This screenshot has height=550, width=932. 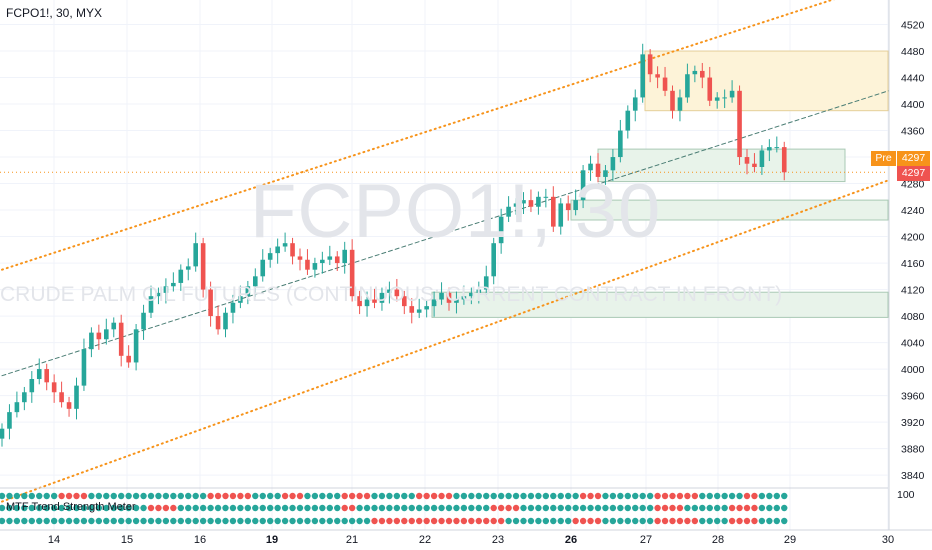 I want to click on indicator-title: MTF Trend Strength Meter, so click(x=71, y=507).